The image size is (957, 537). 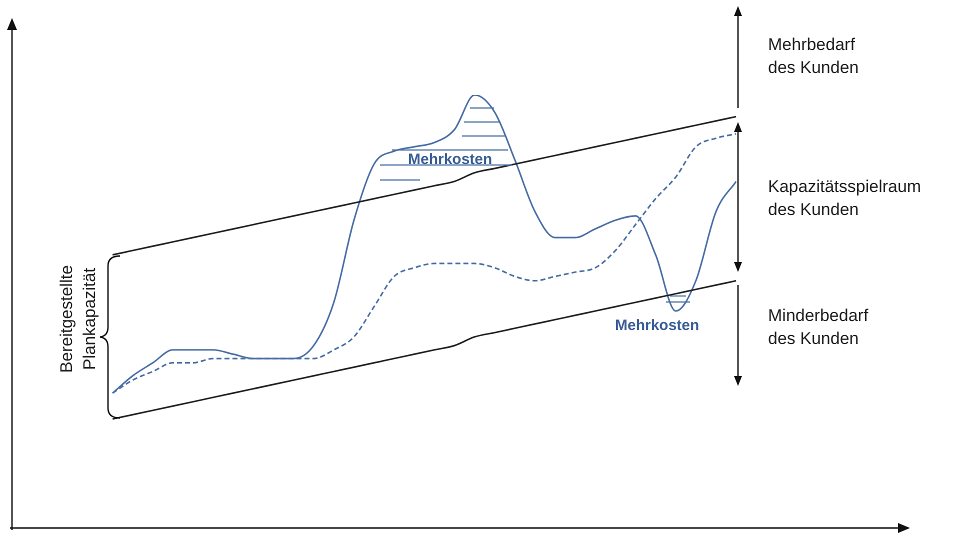 What do you see at coordinates (78, 319) in the screenshot?
I see `annotation: Bereitgestellte Plankapazität` at bounding box center [78, 319].